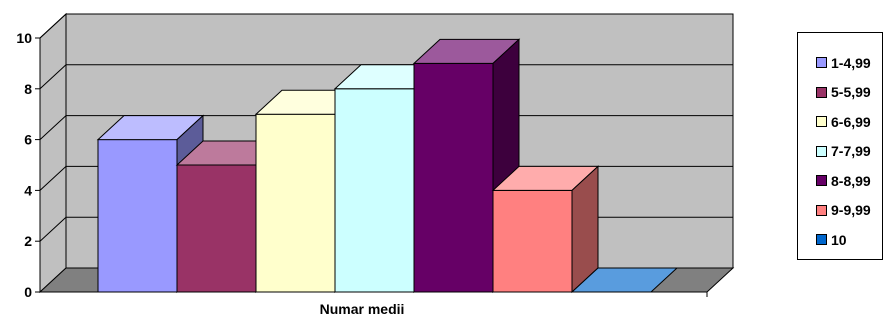  I want to click on gridline, so click(386, 26).